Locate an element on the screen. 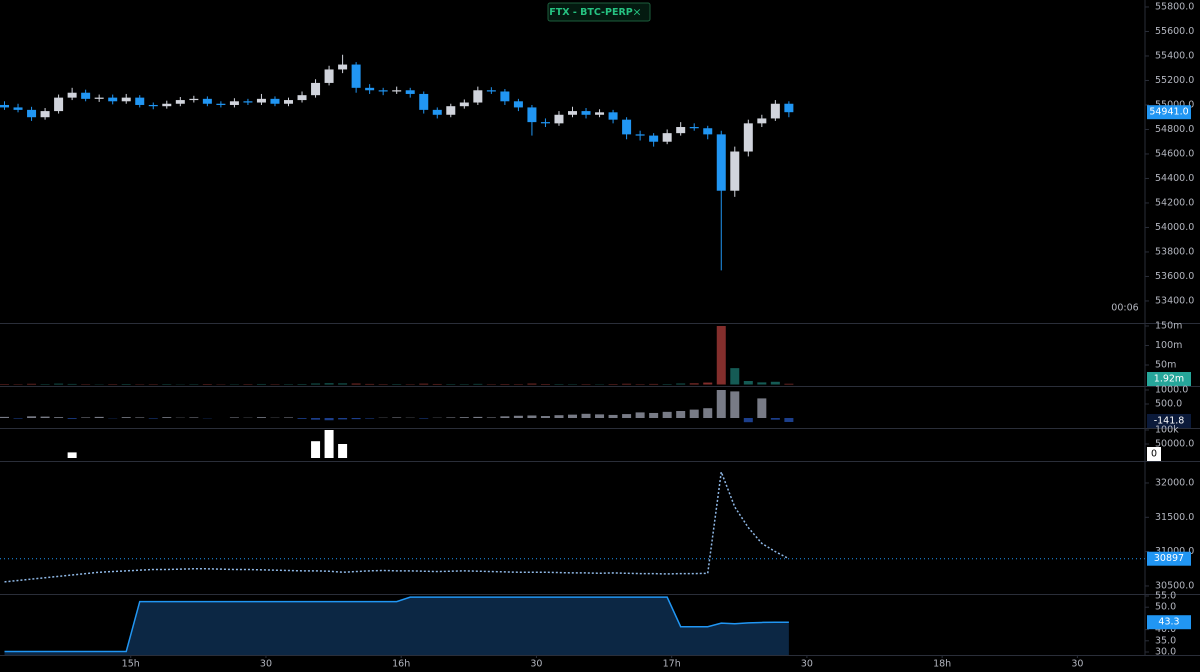  y-tick-label: 53600.0 is located at coordinates (1174, 276).